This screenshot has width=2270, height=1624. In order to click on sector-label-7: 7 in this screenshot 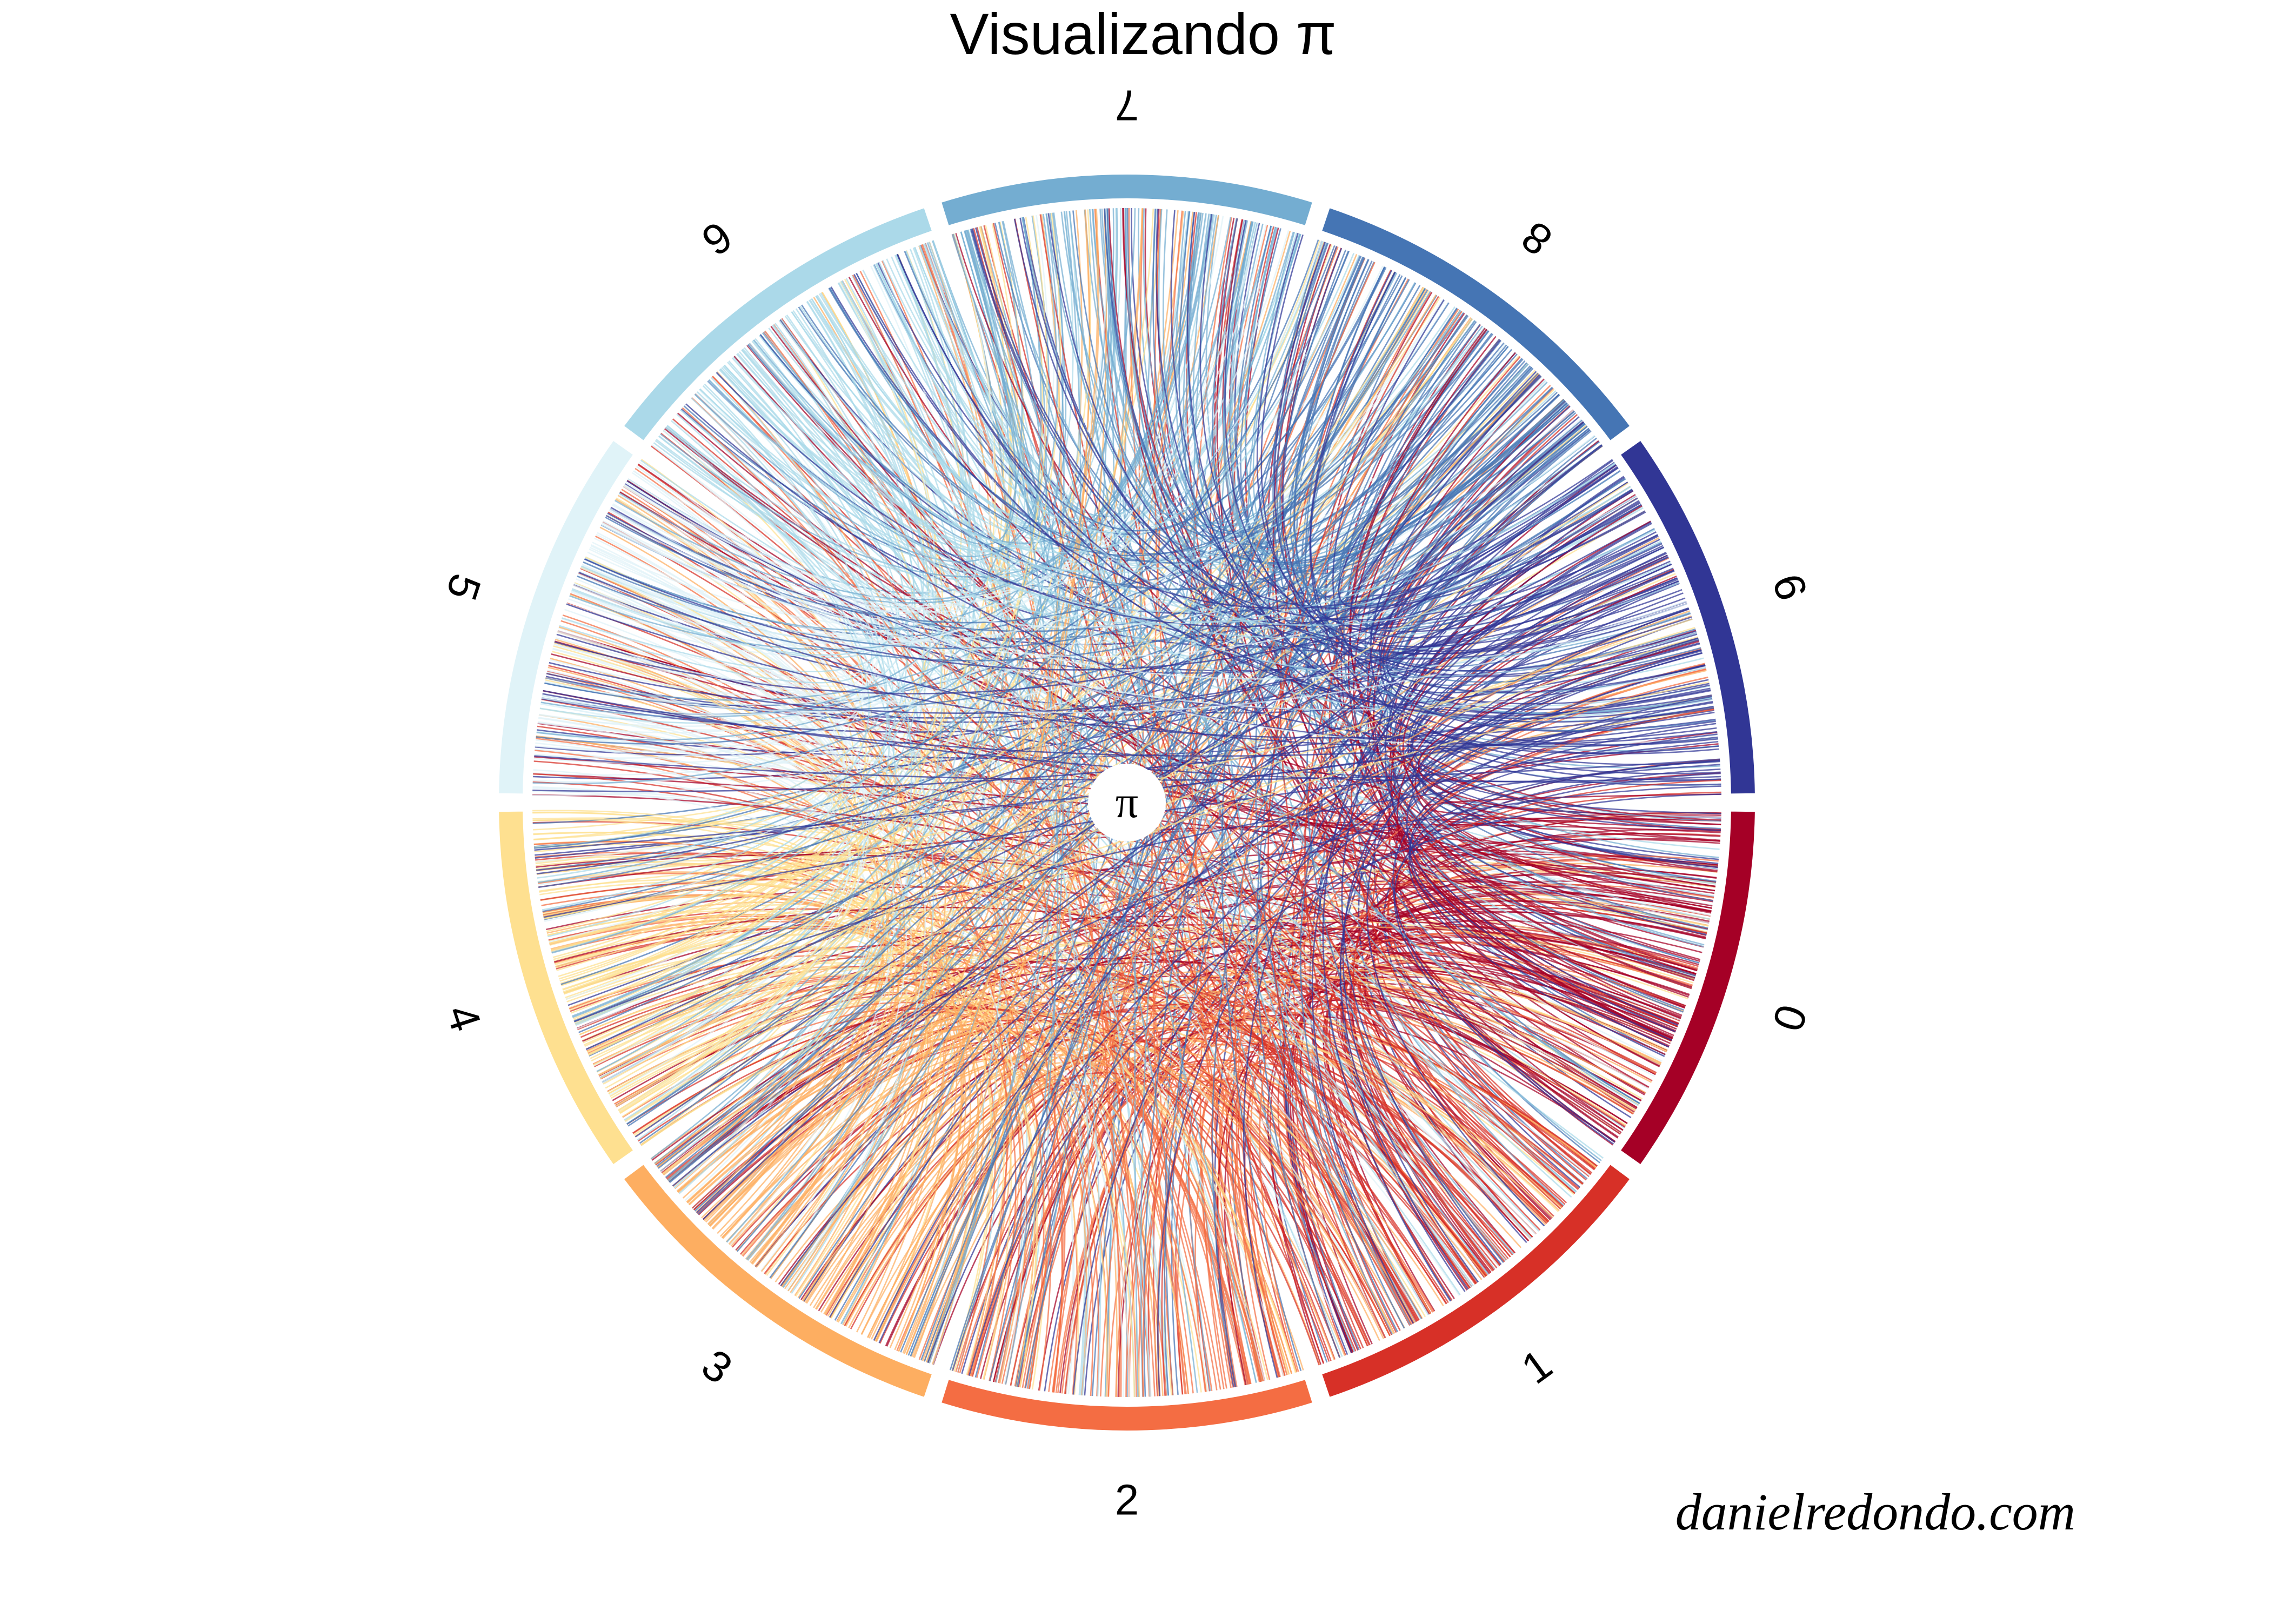, I will do `click(1127, 106)`.